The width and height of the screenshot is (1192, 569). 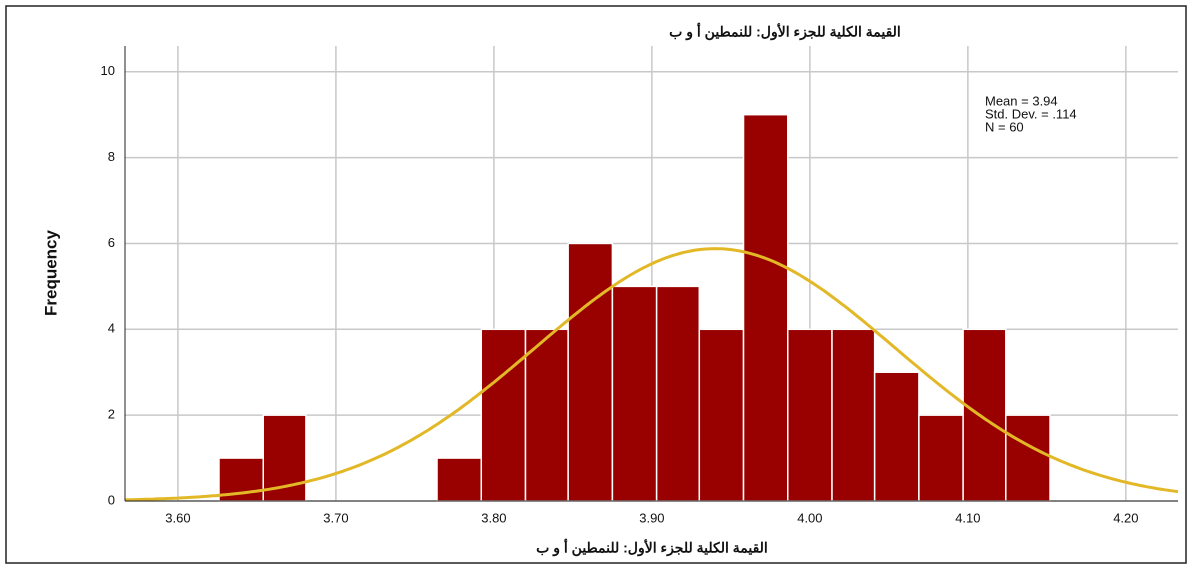 What do you see at coordinates (785, 31) in the screenshot?
I see `chart-title: القيمة الكلية للجزء الأول: للنمطين أ و ب` at bounding box center [785, 31].